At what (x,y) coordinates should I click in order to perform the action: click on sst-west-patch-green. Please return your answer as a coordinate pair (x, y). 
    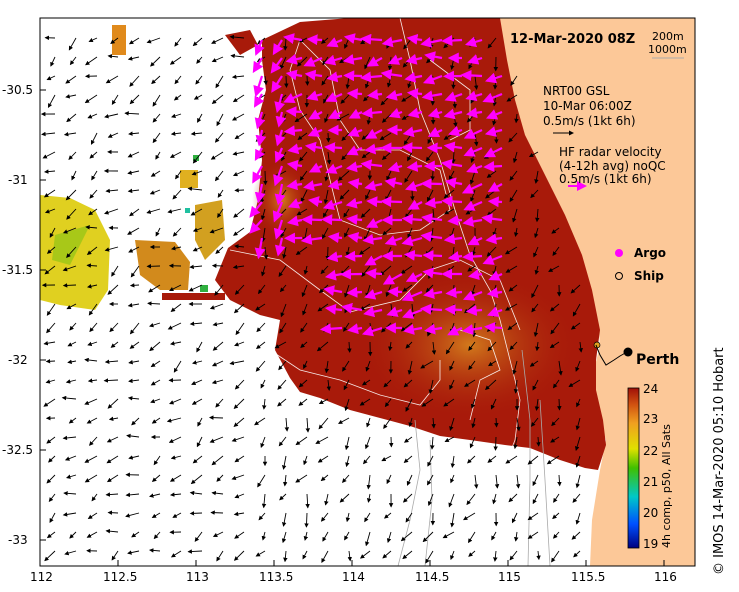
    Looking at the image, I should click on (71, 245).